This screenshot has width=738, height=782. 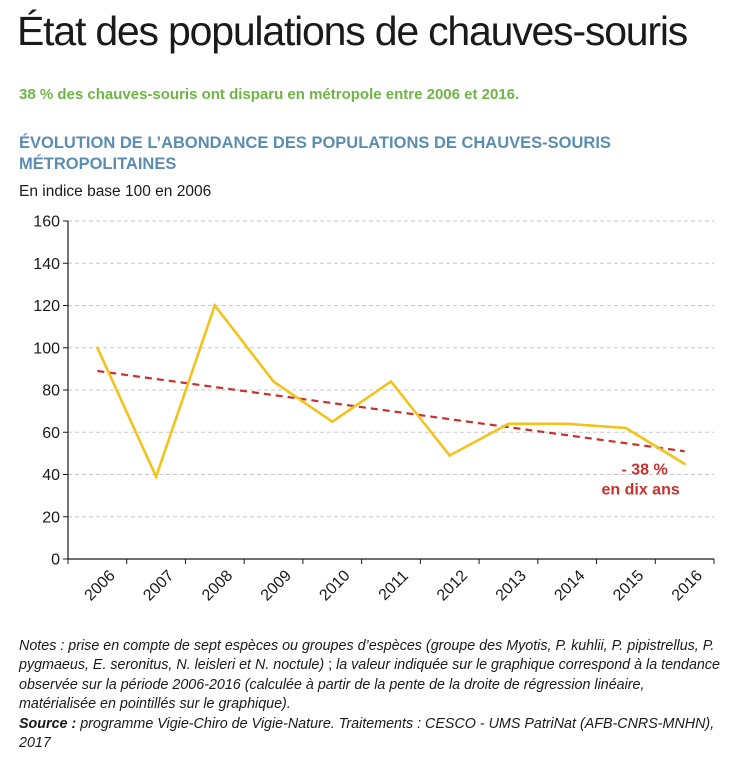 What do you see at coordinates (42, 646) in the screenshot?
I see `notes-label: Notes :` at bounding box center [42, 646].